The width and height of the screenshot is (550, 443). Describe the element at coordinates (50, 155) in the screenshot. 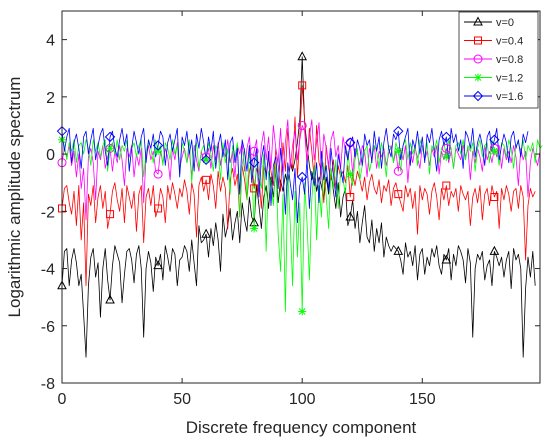

I see `y-tick-label: 0` at that location.